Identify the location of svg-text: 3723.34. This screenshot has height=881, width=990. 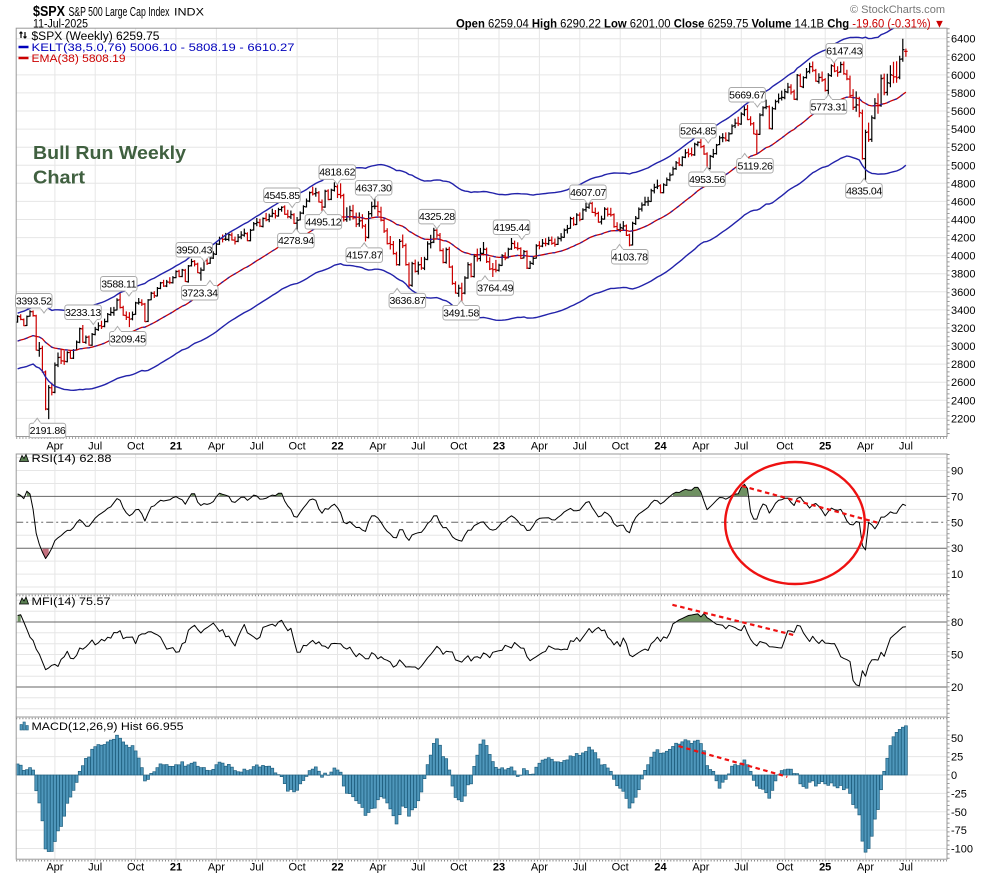
(200, 293).